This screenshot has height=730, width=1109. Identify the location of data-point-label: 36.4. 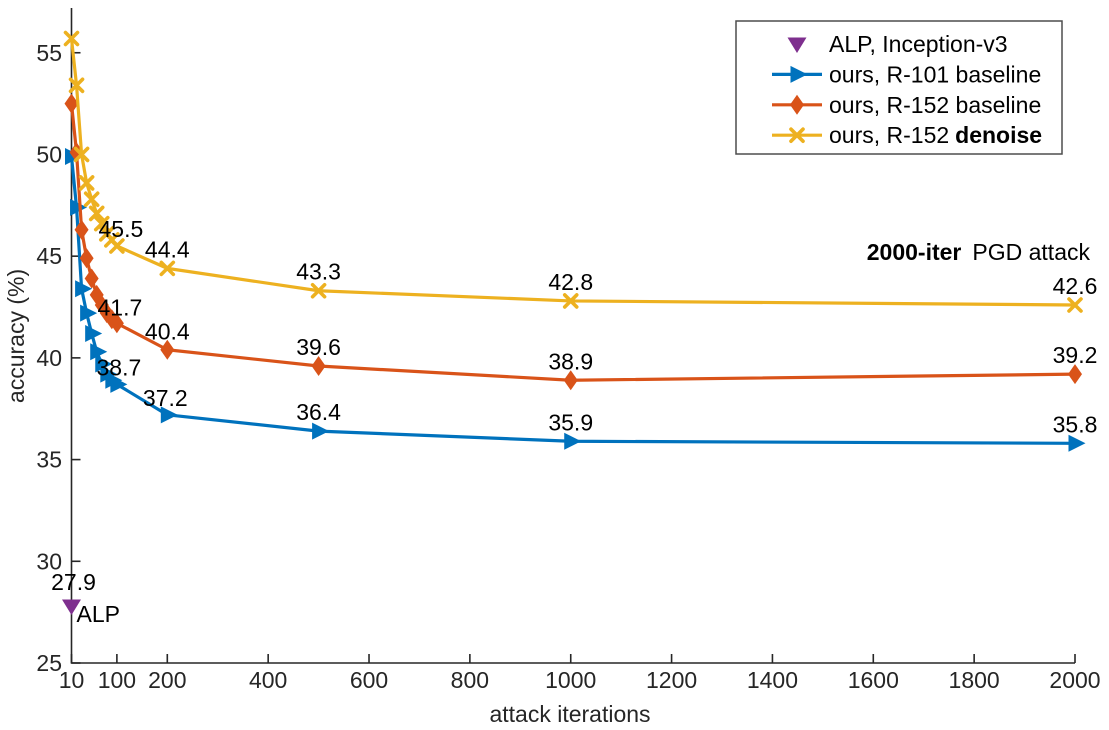
(318, 412).